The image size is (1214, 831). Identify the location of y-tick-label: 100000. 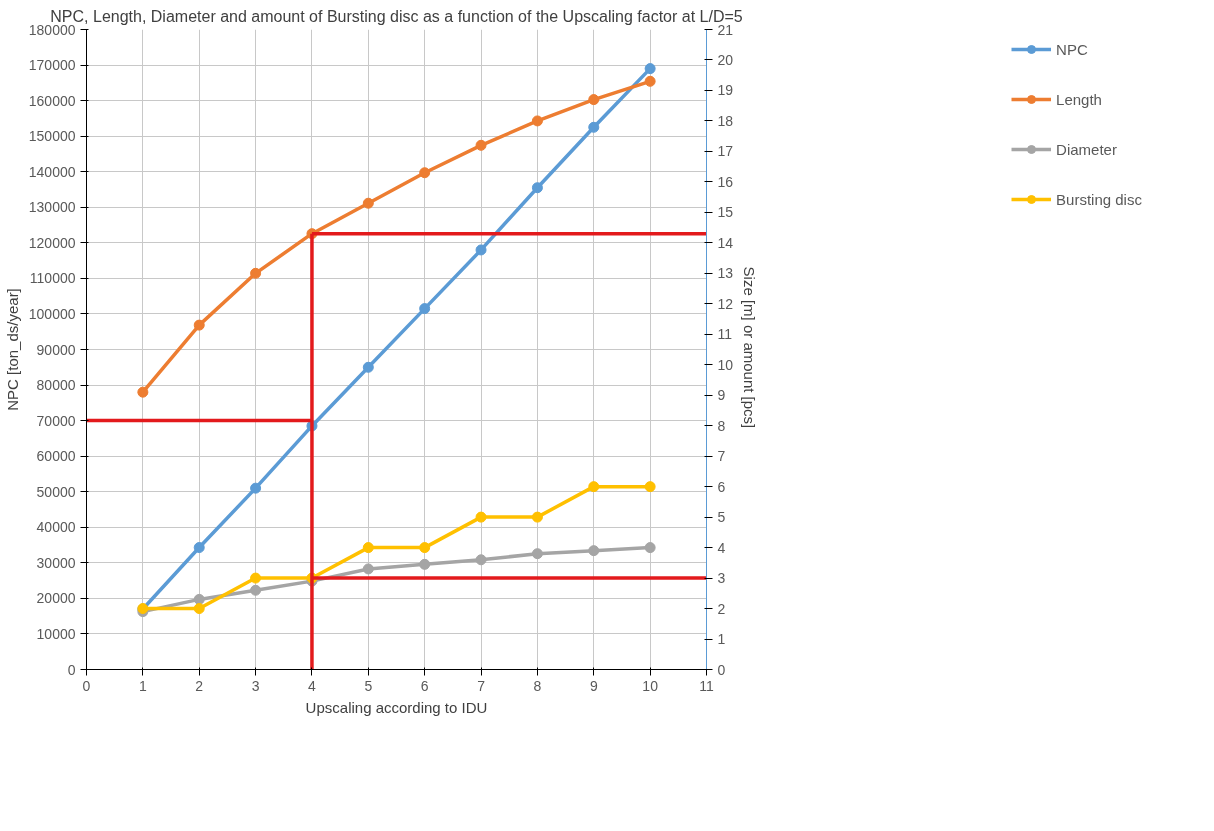
(52, 313).